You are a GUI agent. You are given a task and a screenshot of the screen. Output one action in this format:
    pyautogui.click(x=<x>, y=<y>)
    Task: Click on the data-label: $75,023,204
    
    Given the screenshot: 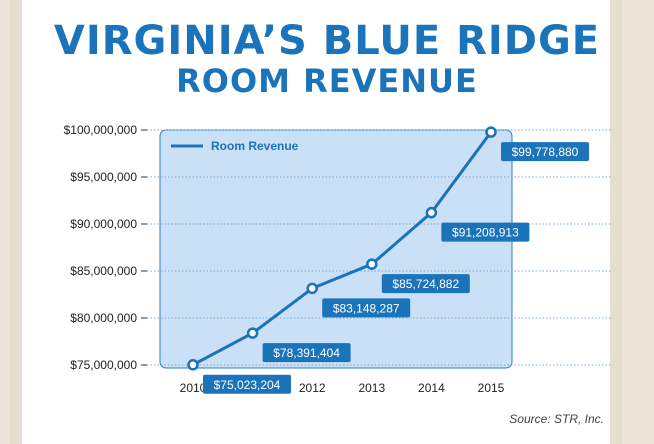 What is the action you would take?
    pyautogui.click(x=247, y=385)
    